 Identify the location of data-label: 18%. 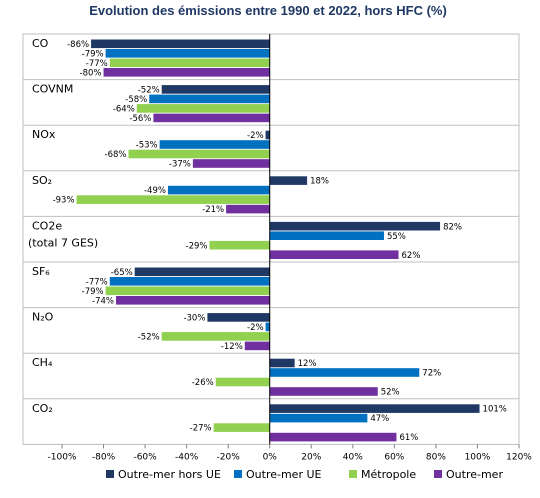
(319, 182).